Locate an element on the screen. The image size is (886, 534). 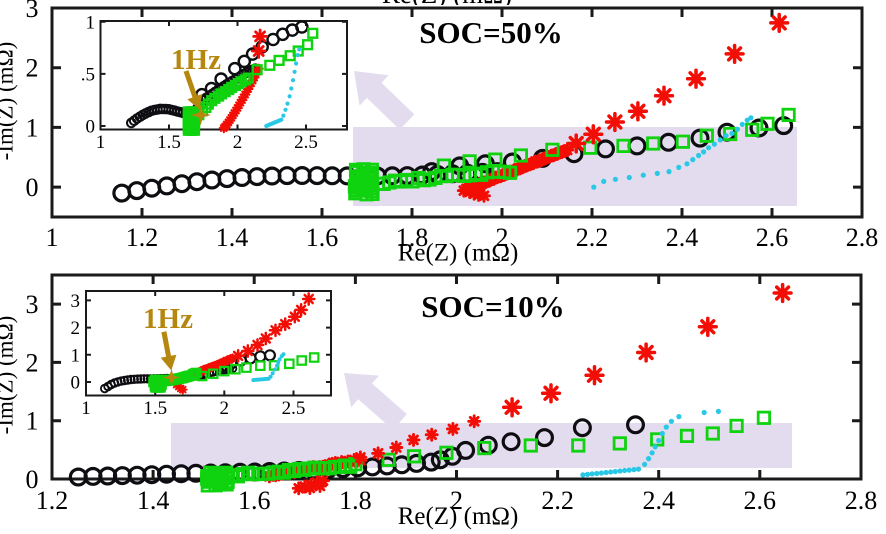
svg-text: .5 is located at coordinates (88, 74).